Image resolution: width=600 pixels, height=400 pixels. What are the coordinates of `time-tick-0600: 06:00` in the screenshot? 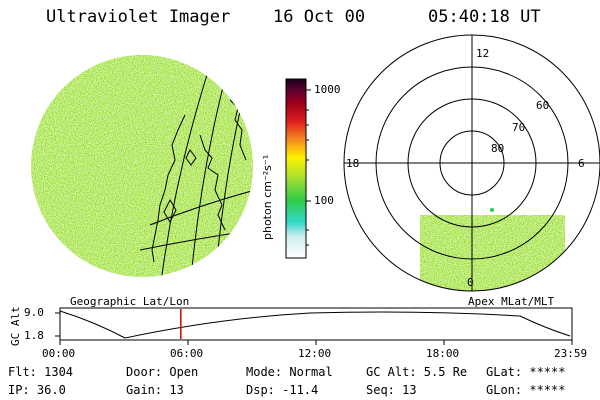 It's located at (187, 353).